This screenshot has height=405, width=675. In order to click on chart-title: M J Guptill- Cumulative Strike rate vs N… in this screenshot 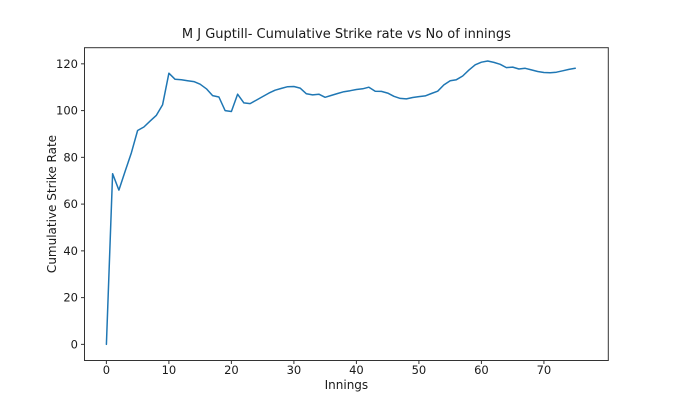, I will do `click(346, 34)`.